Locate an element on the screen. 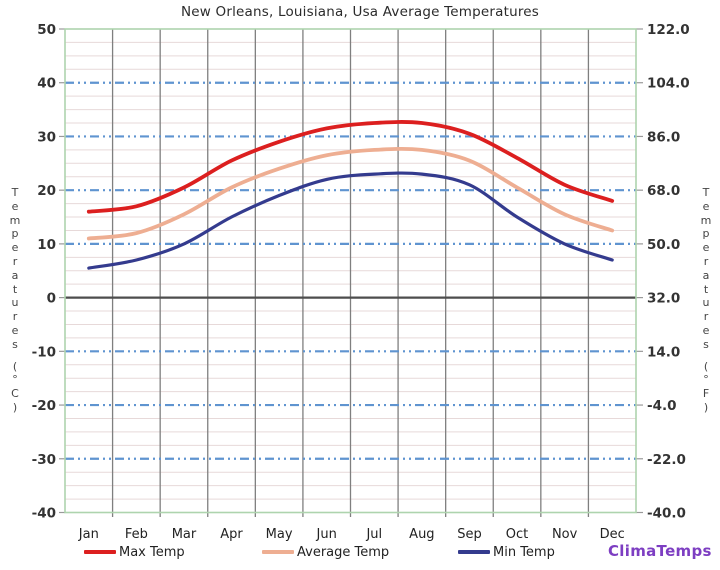 The image size is (720, 570). y-tick-label-fahrenheit: 122.0 is located at coordinates (668, 30).